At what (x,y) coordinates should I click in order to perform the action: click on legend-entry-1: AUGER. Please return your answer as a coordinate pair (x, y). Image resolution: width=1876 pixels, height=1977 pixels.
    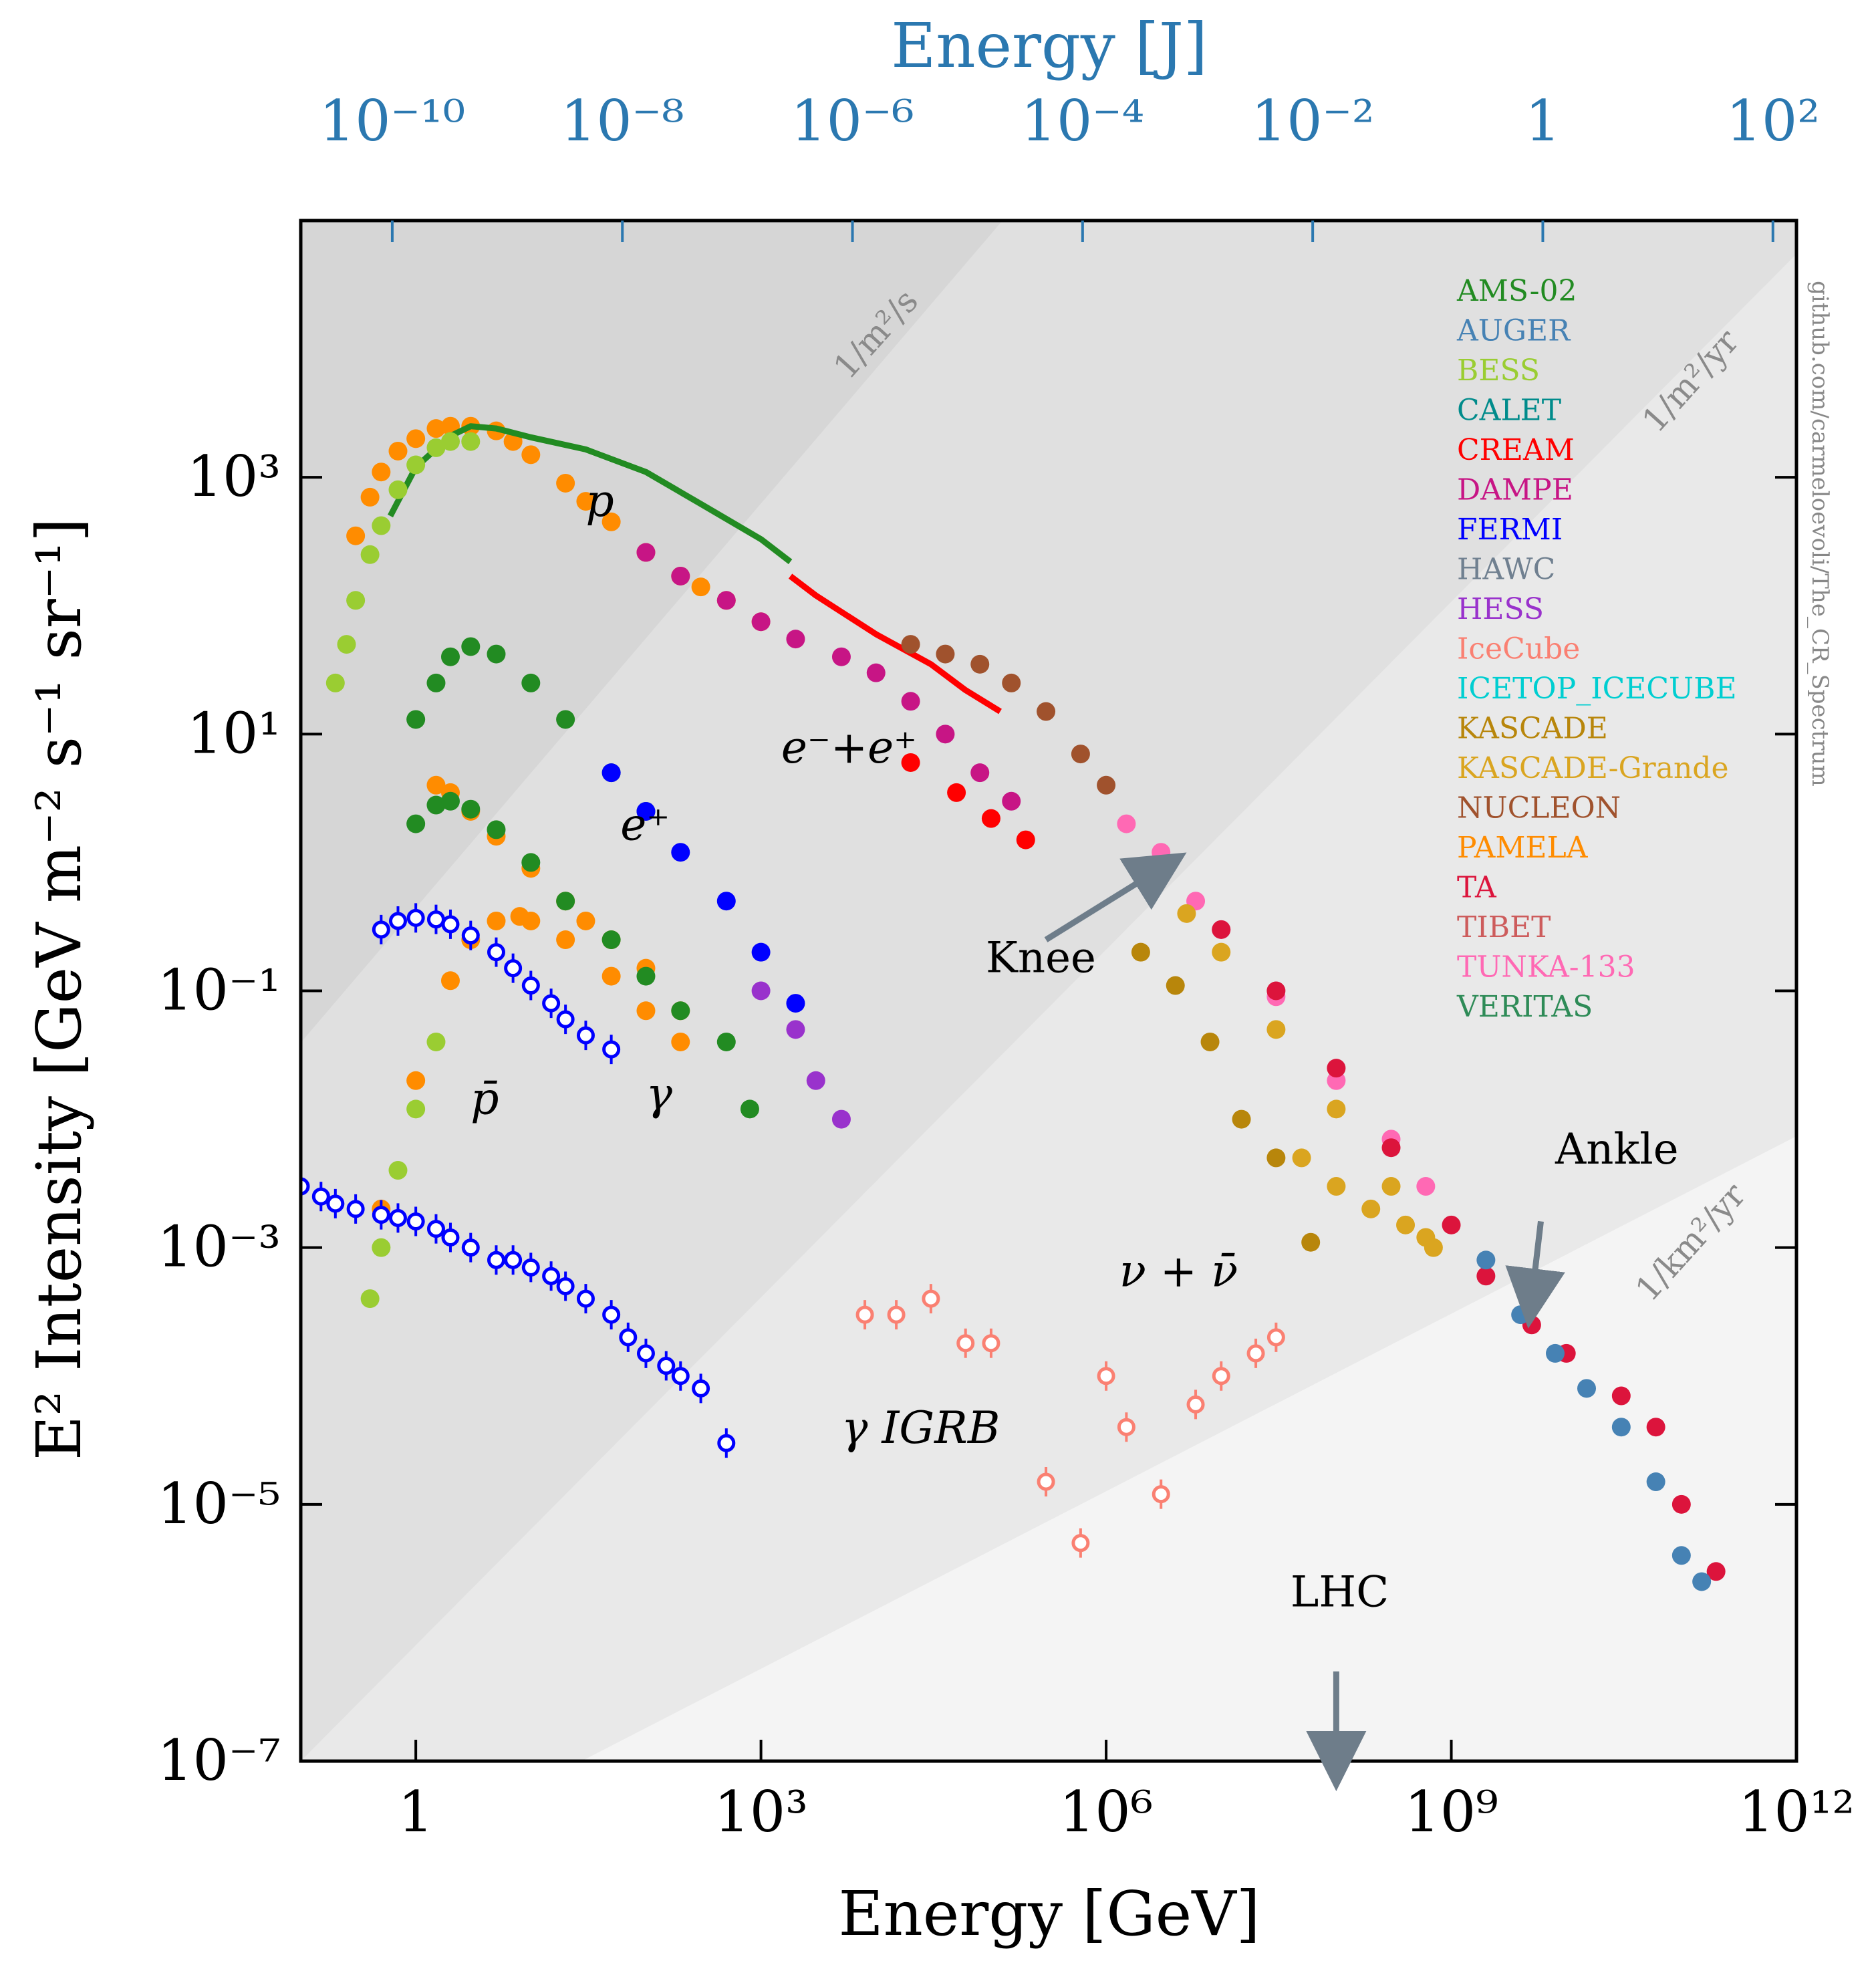
    Looking at the image, I should click on (1513, 331).